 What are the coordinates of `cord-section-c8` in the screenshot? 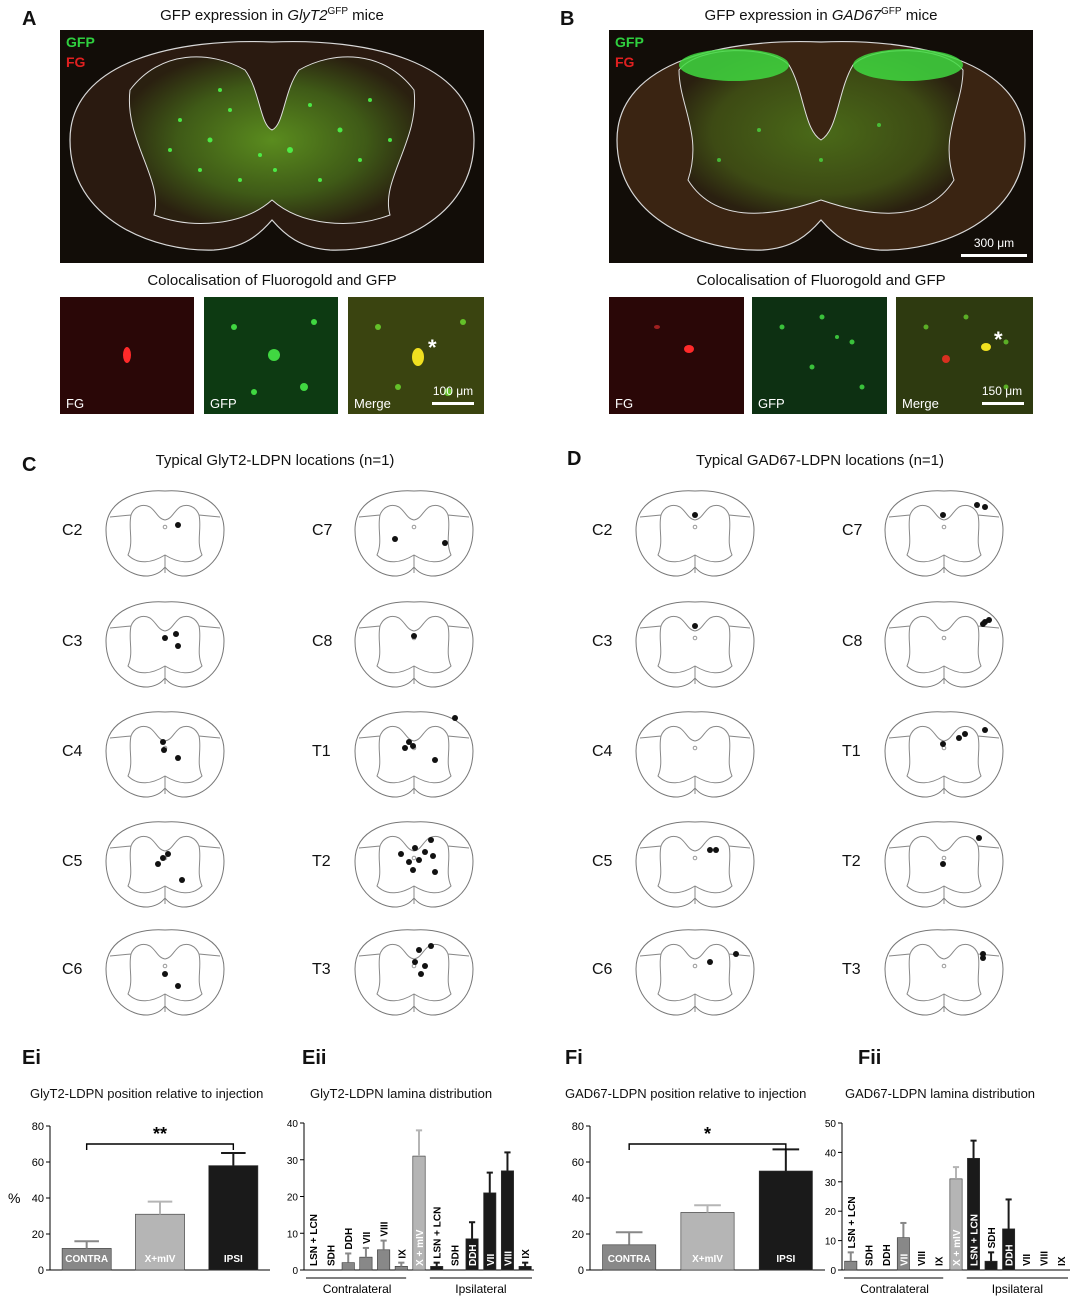 It's located at (414, 644).